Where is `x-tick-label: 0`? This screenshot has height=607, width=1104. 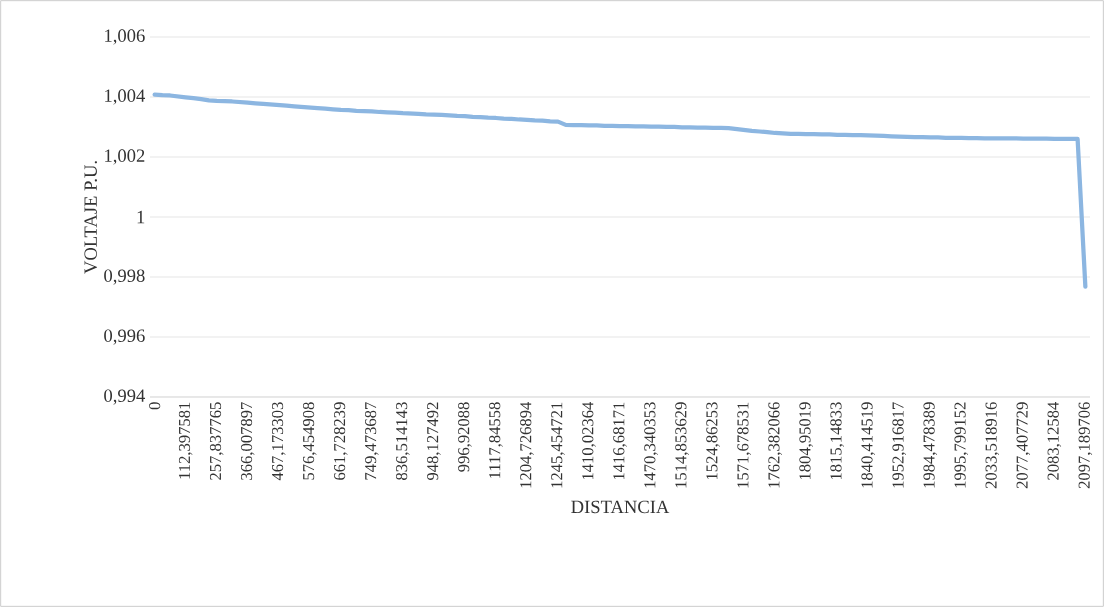
x-tick-label: 0 is located at coordinates (155, 406).